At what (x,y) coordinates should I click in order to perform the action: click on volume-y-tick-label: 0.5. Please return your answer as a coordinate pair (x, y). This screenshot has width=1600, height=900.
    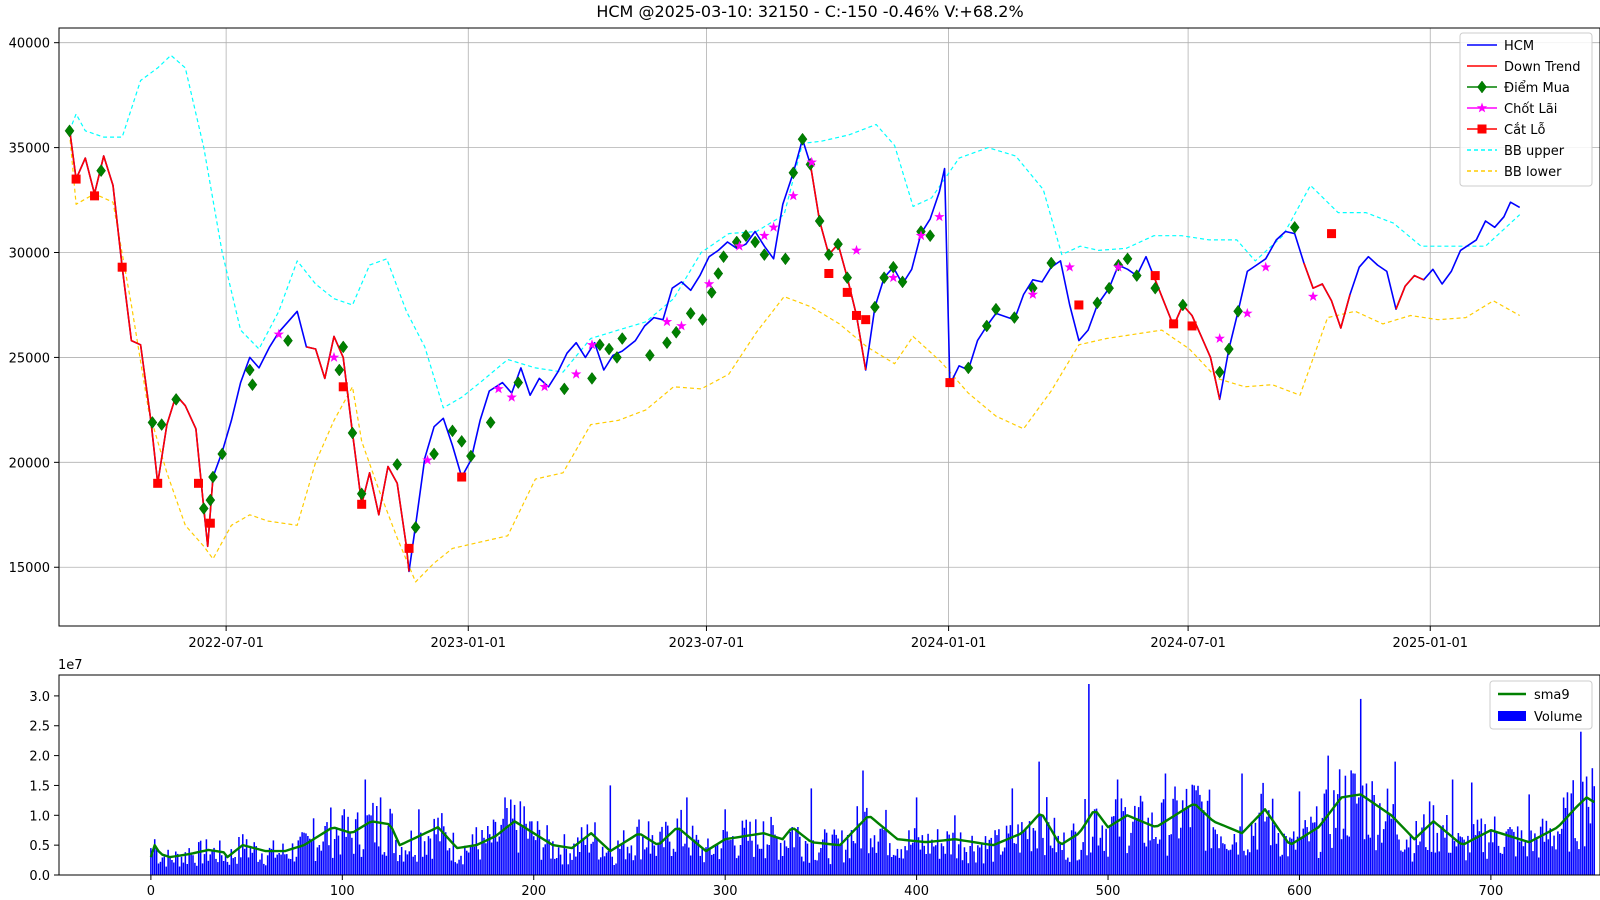
    Looking at the image, I should click on (39, 846).